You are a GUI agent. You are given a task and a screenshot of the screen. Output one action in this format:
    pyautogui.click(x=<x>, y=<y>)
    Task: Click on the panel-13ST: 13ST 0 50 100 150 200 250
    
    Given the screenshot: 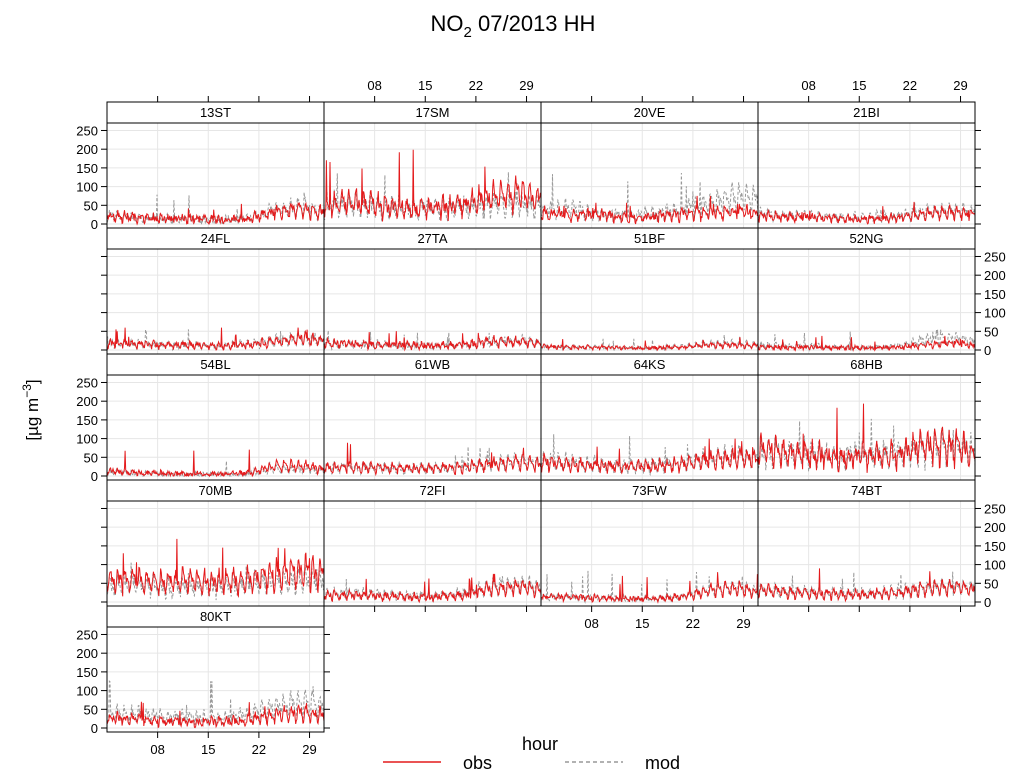 What is the action you would take?
    pyautogui.click(x=200, y=164)
    